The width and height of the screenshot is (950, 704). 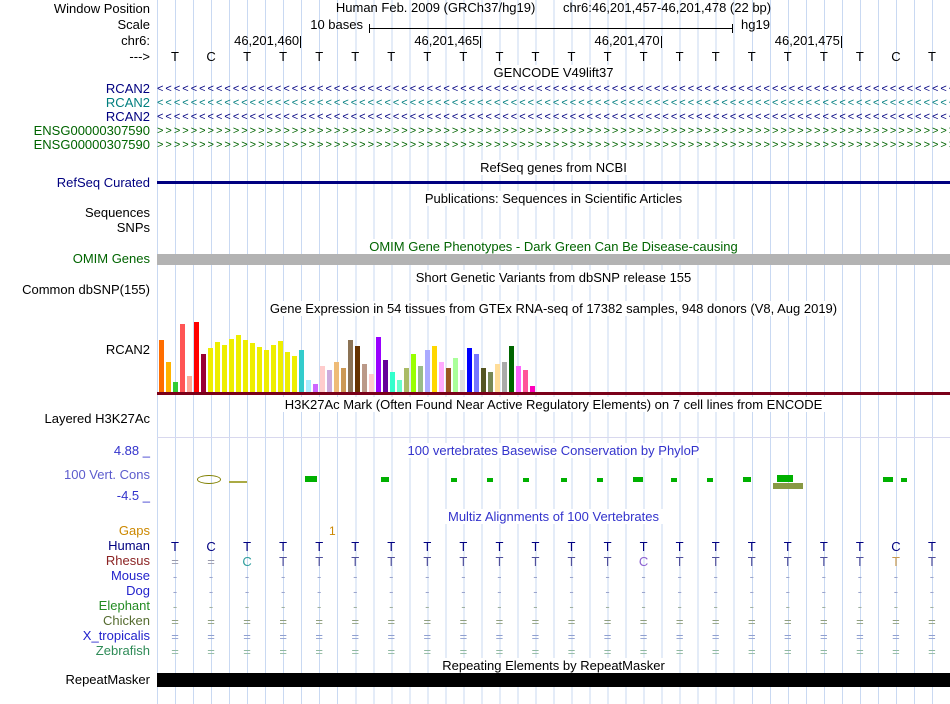 What do you see at coordinates (751, 576) in the screenshot?
I see `maf-mouse-base-16: -` at bounding box center [751, 576].